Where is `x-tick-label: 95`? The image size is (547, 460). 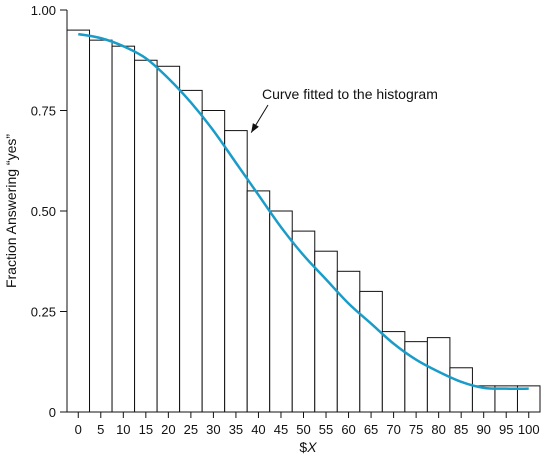
x-tick-label: 95 is located at coordinates (506, 429).